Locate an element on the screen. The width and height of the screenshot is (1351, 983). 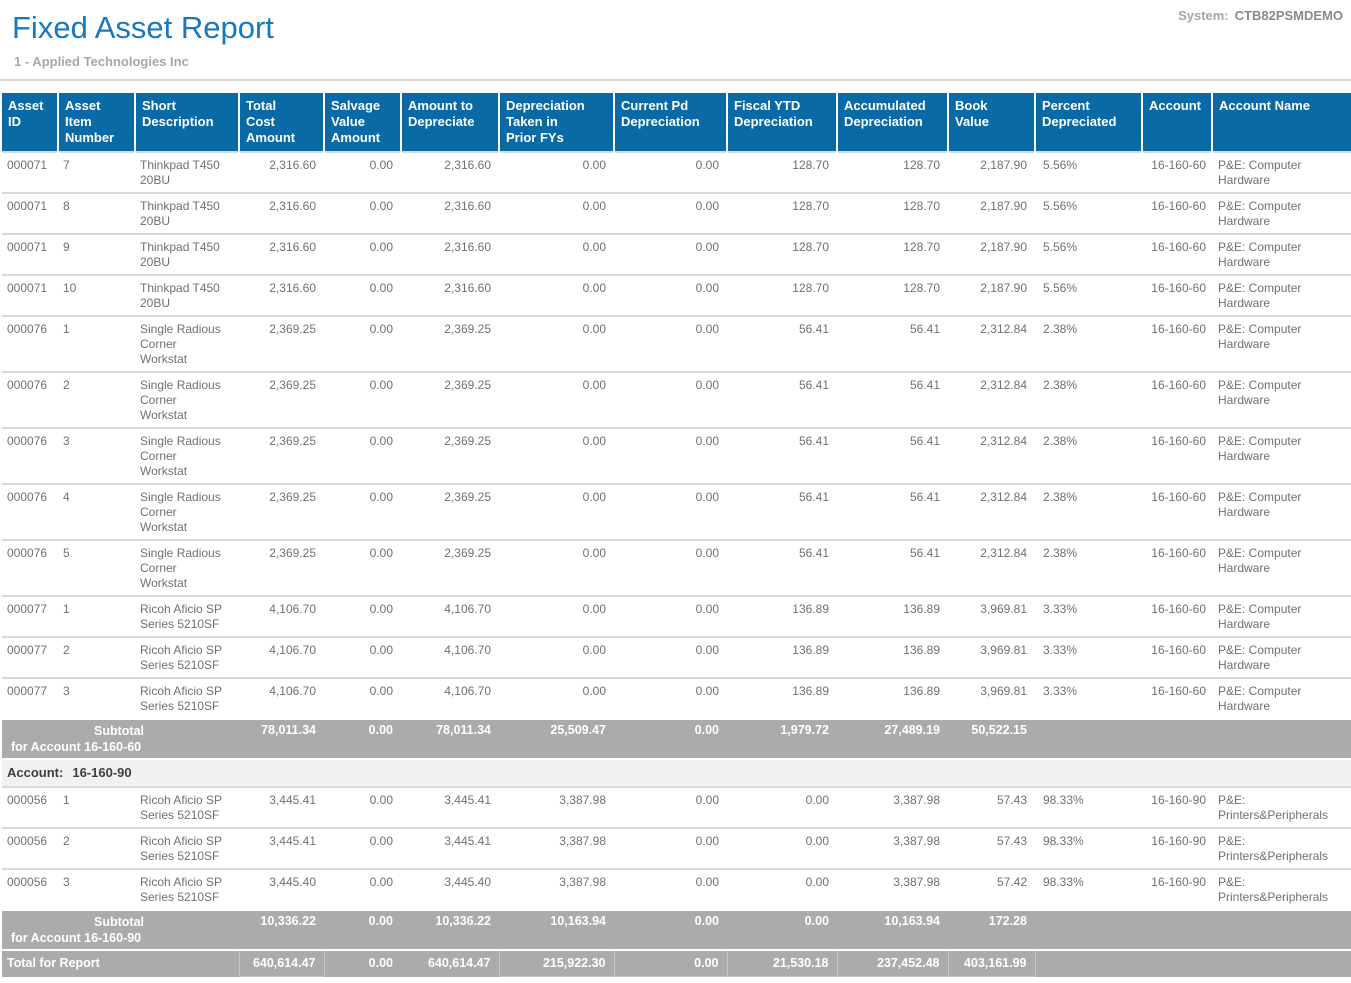
cell-fiscal_ytd: 136.89 is located at coordinates (810, 650).